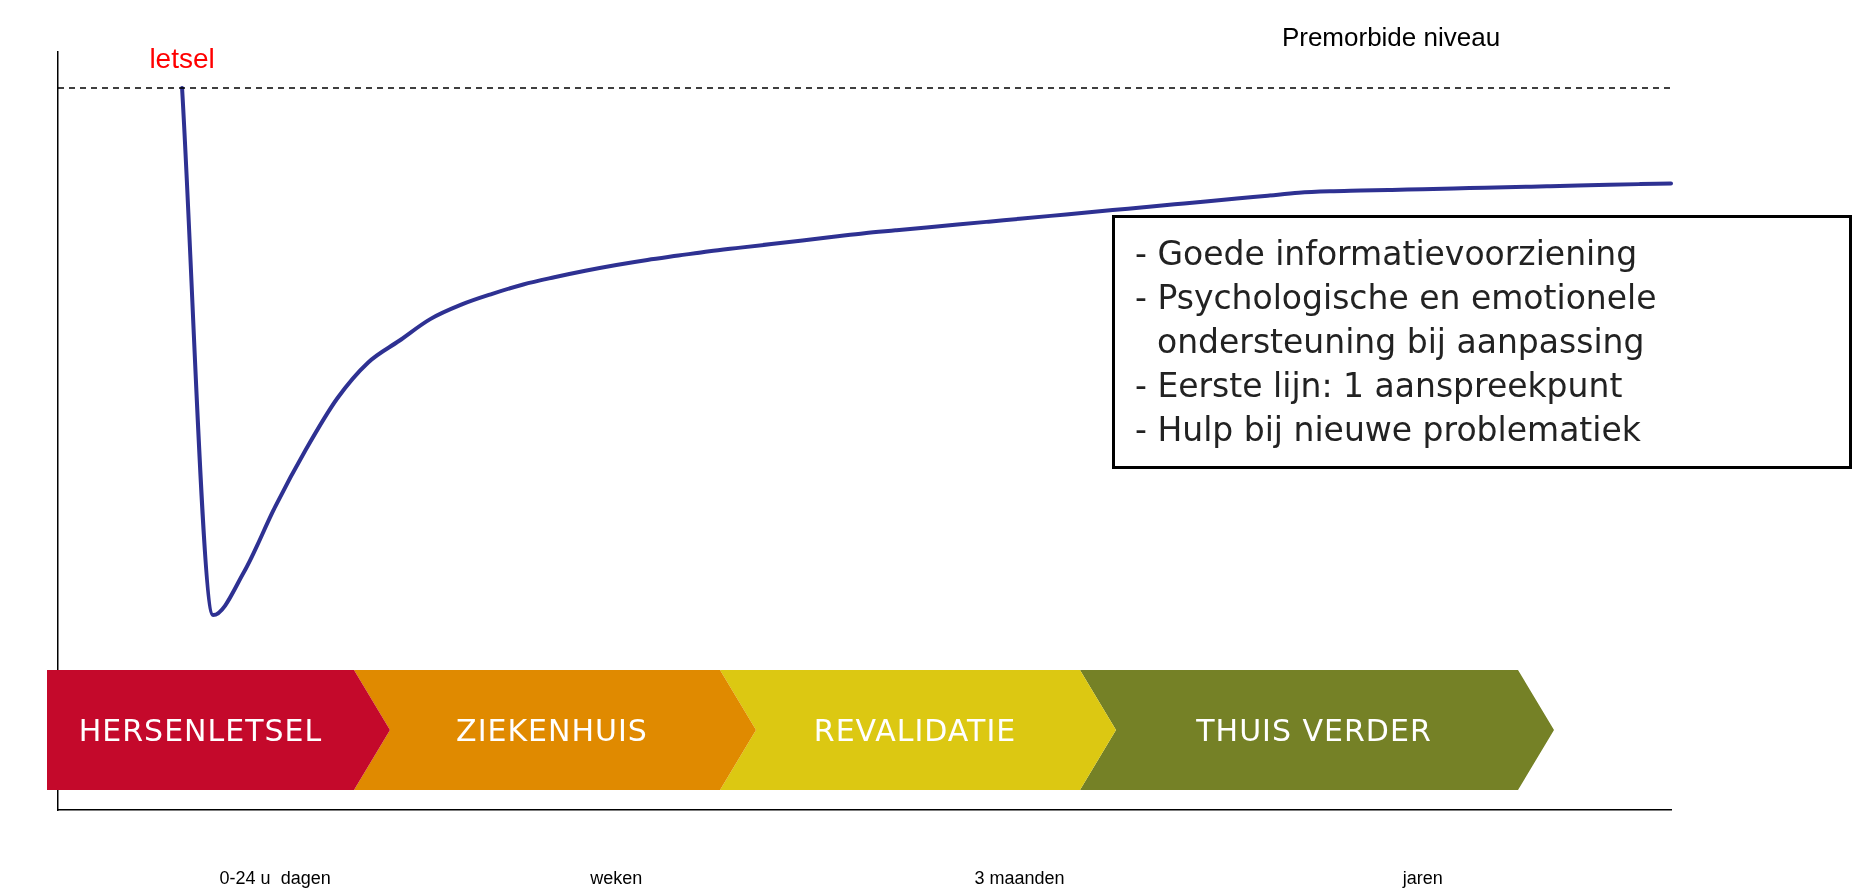 This screenshot has height=893, width=1852. Describe the element at coordinates (1379, 386) in the screenshot. I see `annotation: - Eerste lijn: 1 aanspreekpunt` at that location.